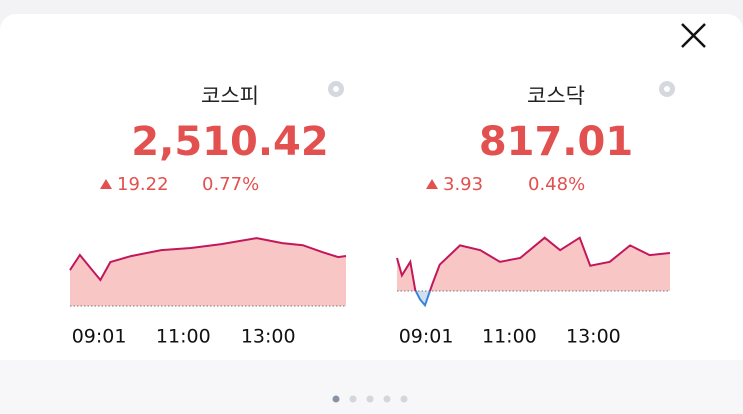 The width and height of the screenshot is (743, 414). Describe the element at coordinates (556, 142) in the screenshot. I see `index-price: 817.01` at that location.